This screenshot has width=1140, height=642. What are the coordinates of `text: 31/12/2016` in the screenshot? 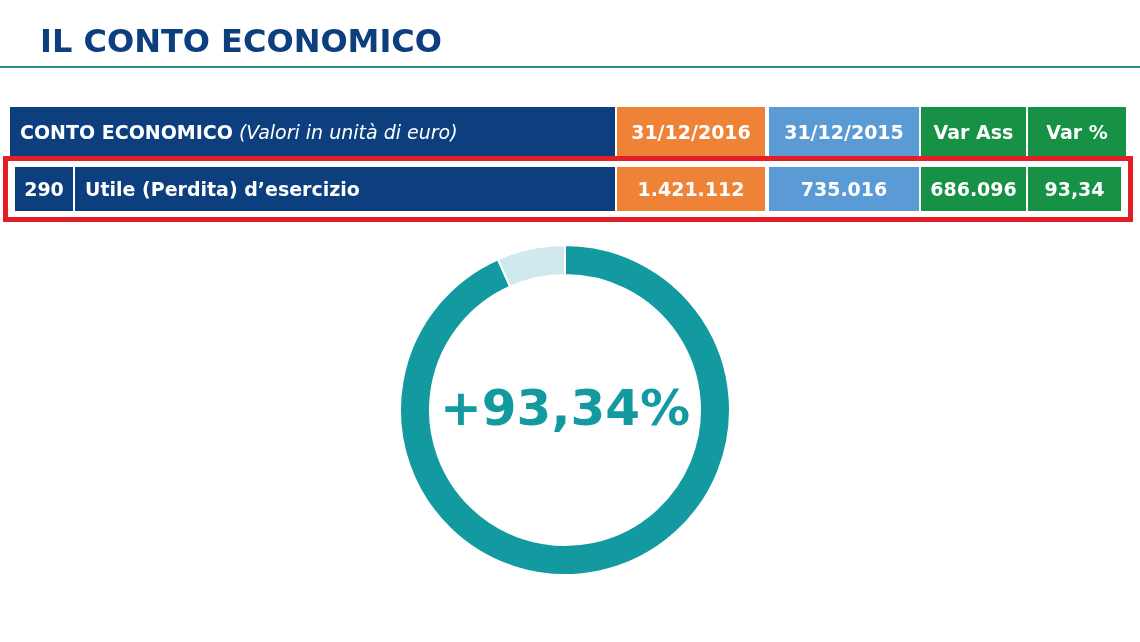 It's located at (691, 132).